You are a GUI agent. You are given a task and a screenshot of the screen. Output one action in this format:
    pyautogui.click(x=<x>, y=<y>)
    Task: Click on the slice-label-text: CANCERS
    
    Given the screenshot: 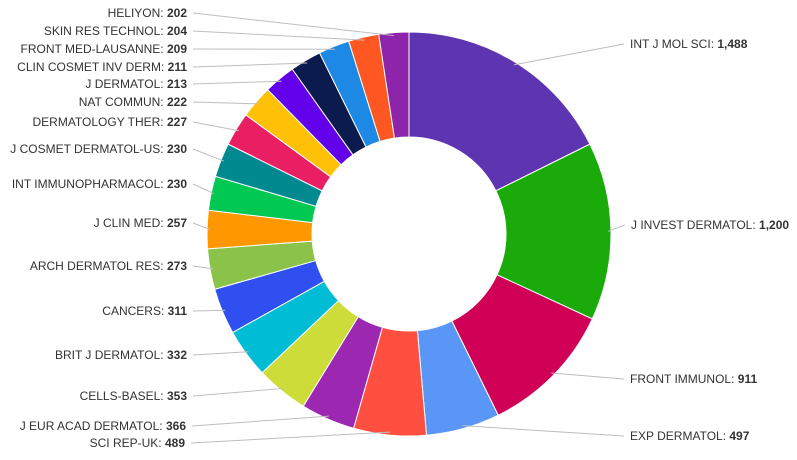 What is the action you would take?
    pyautogui.click(x=131, y=311)
    